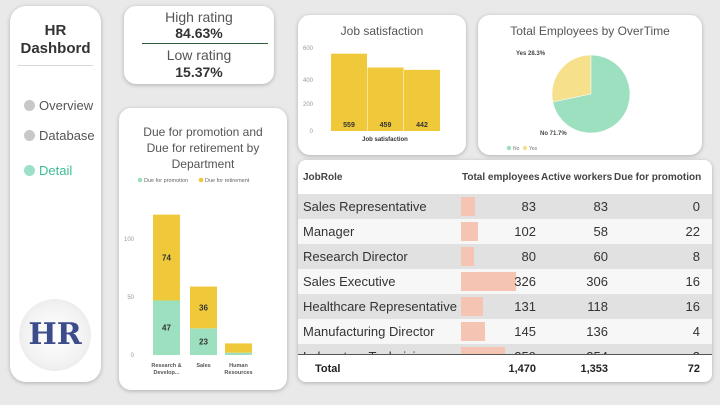  I want to click on jobrole-cell: Sales Executive, so click(349, 281).